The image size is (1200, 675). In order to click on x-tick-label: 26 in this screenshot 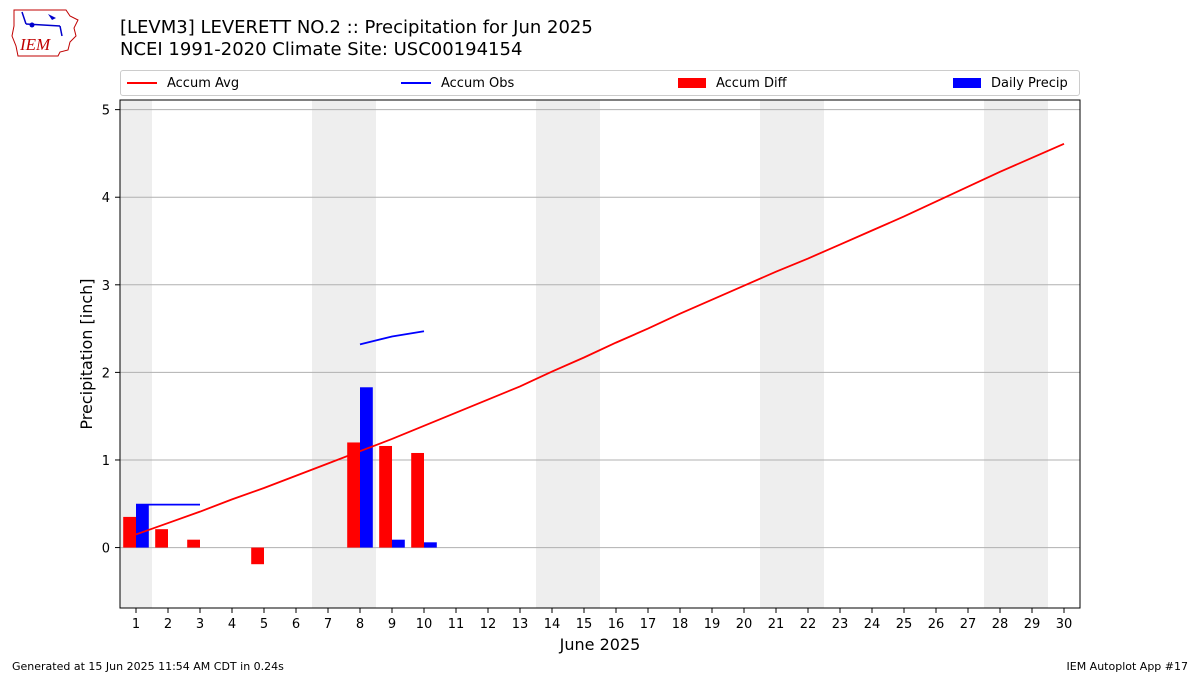, I will do `click(936, 624)`.